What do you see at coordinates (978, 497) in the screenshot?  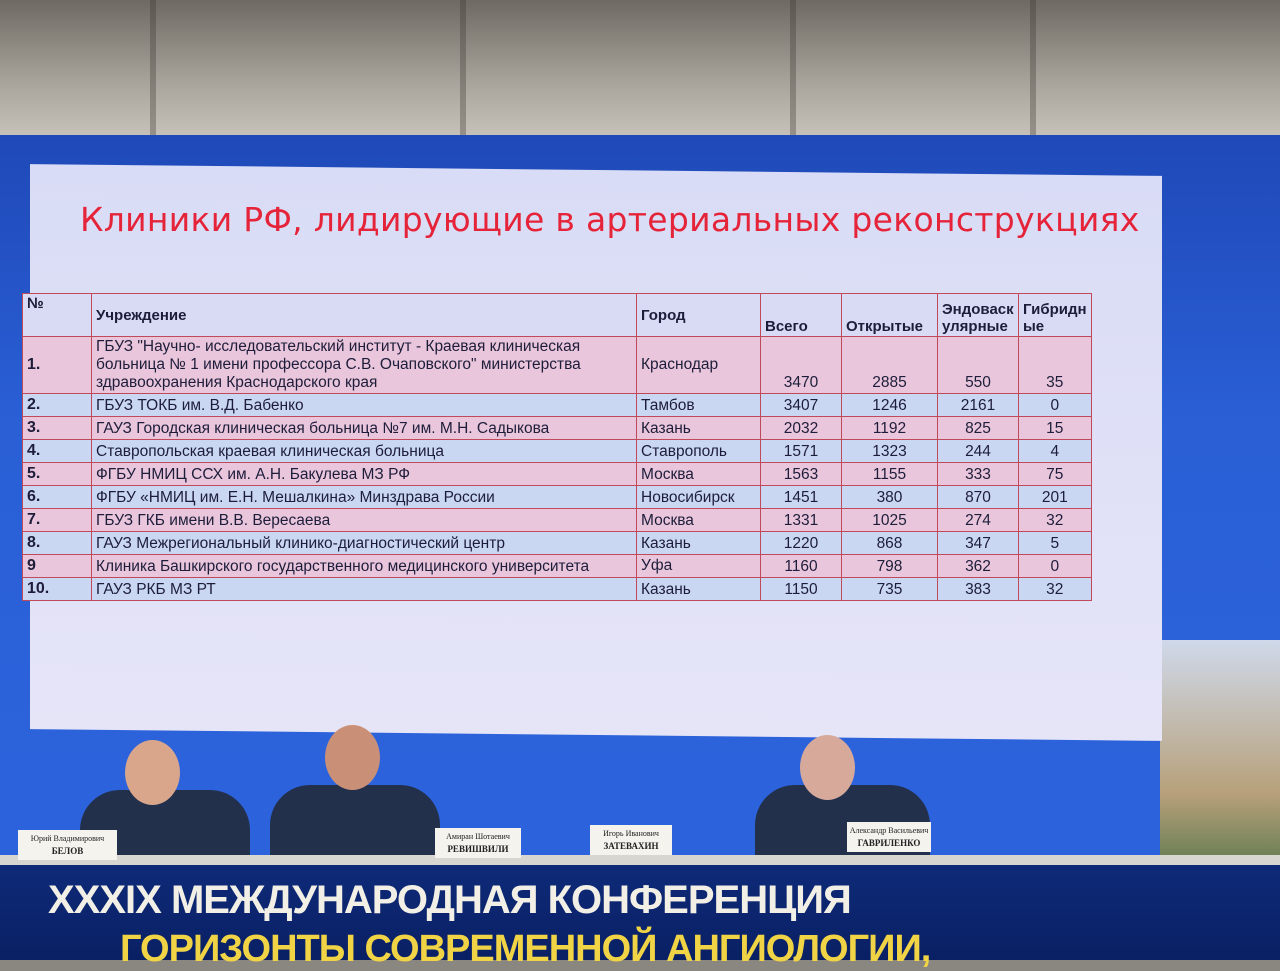 I see `endovascular-cell: 870` at bounding box center [978, 497].